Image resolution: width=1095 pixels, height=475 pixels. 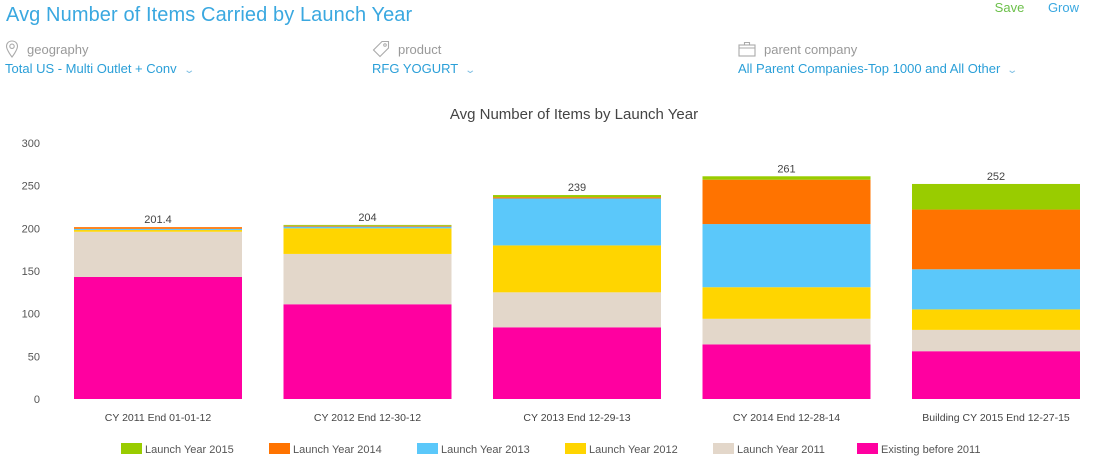 I want to click on y-axis: 0 50 100 150 200 250 300, so click(x=31, y=272).